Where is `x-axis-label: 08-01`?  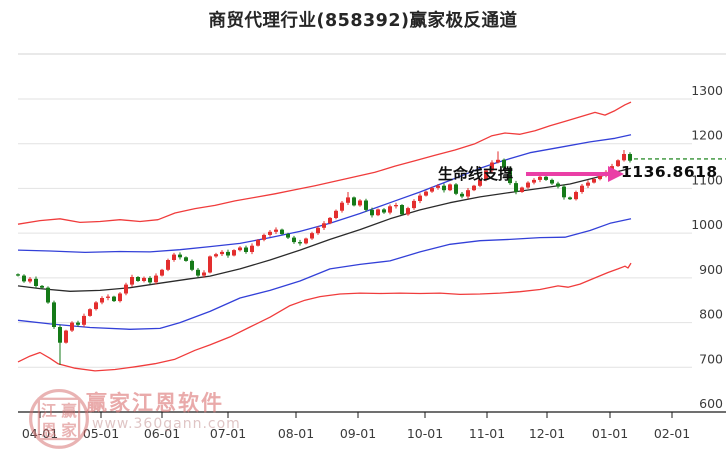
x-axis-label: 08-01 is located at coordinates (296, 433).